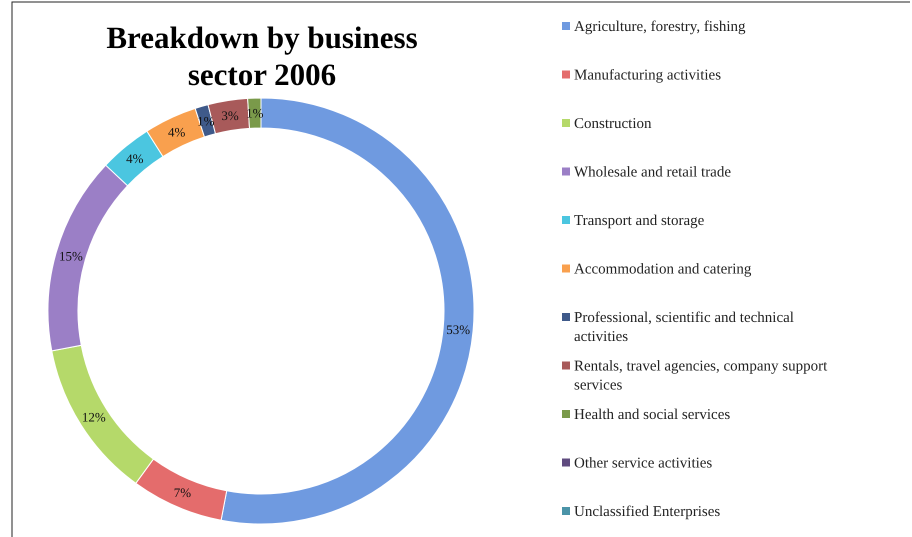  What do you see at coordinates (639, 221) in the screenshot?
I see `legend-label: Transport and storage` at bounding box center [639, 221].